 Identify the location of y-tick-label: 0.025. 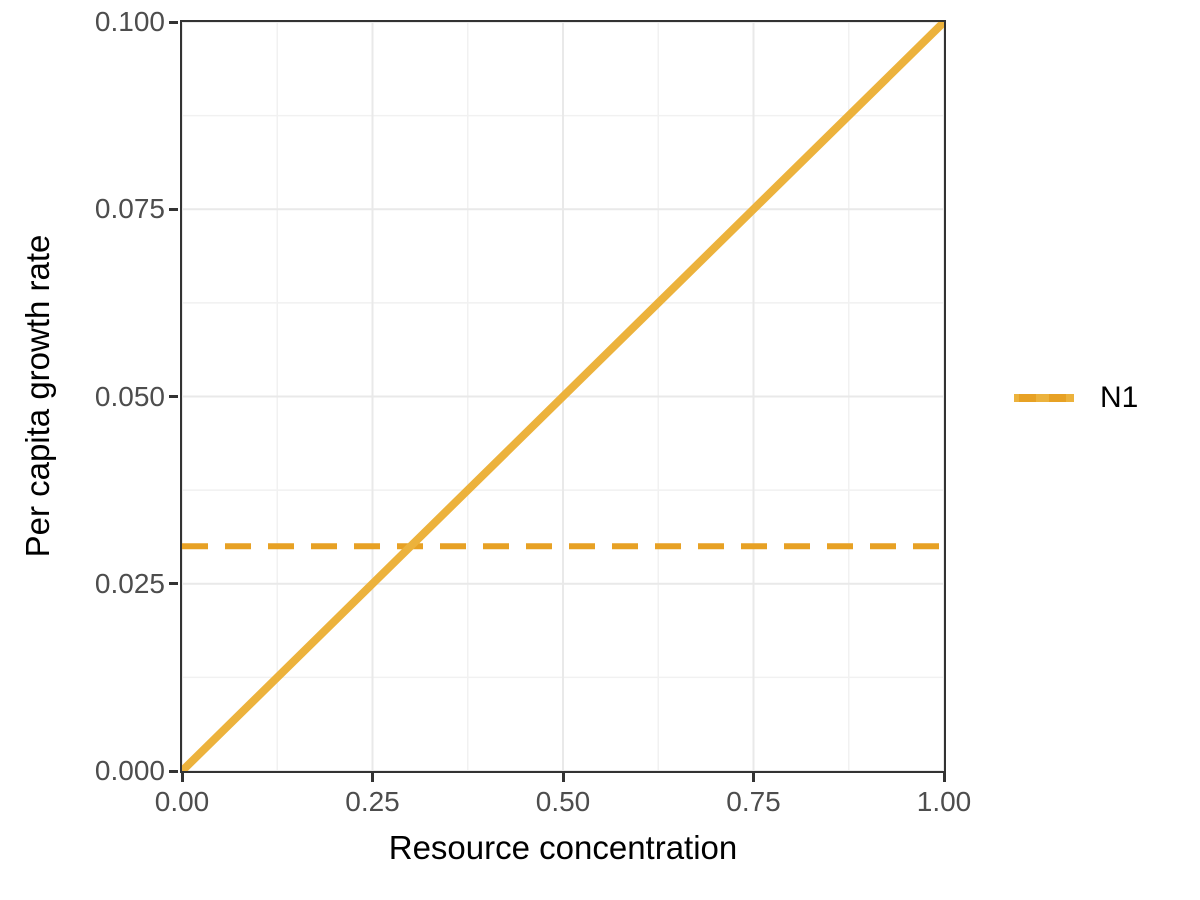
(129, 583).